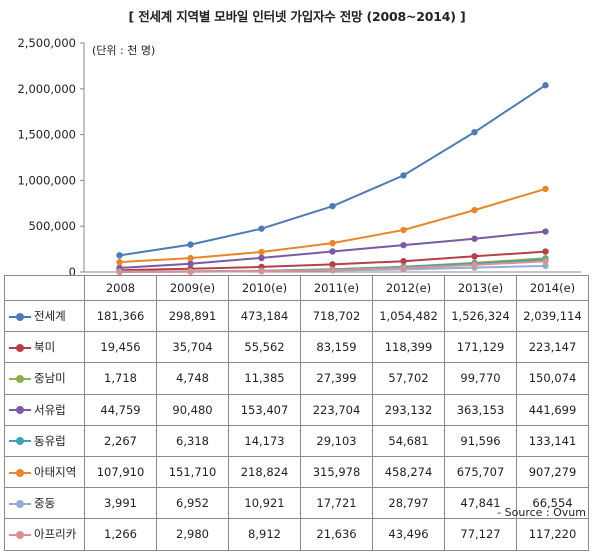 This screenshot has height=551, width=594. Describe the element at coordinates (336, 409) in the screenshot. I see `data-label: 223,704` at that location.